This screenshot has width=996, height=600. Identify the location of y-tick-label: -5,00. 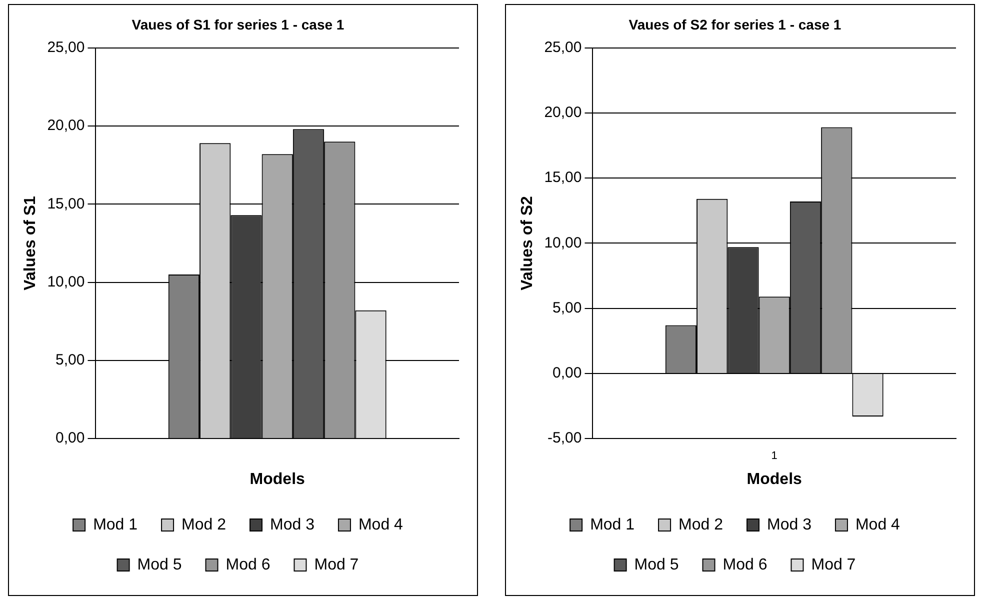
(565, 438).